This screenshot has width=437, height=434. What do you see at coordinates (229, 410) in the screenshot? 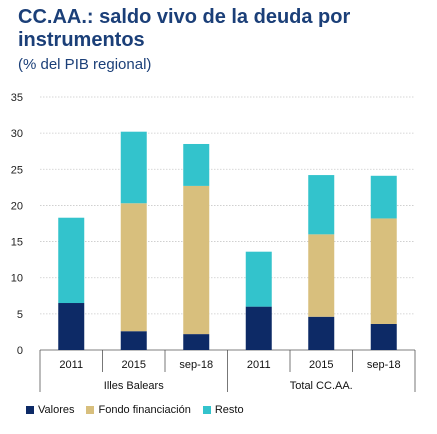
I see `legend-label: Resto` at bounding box center [229, 410].